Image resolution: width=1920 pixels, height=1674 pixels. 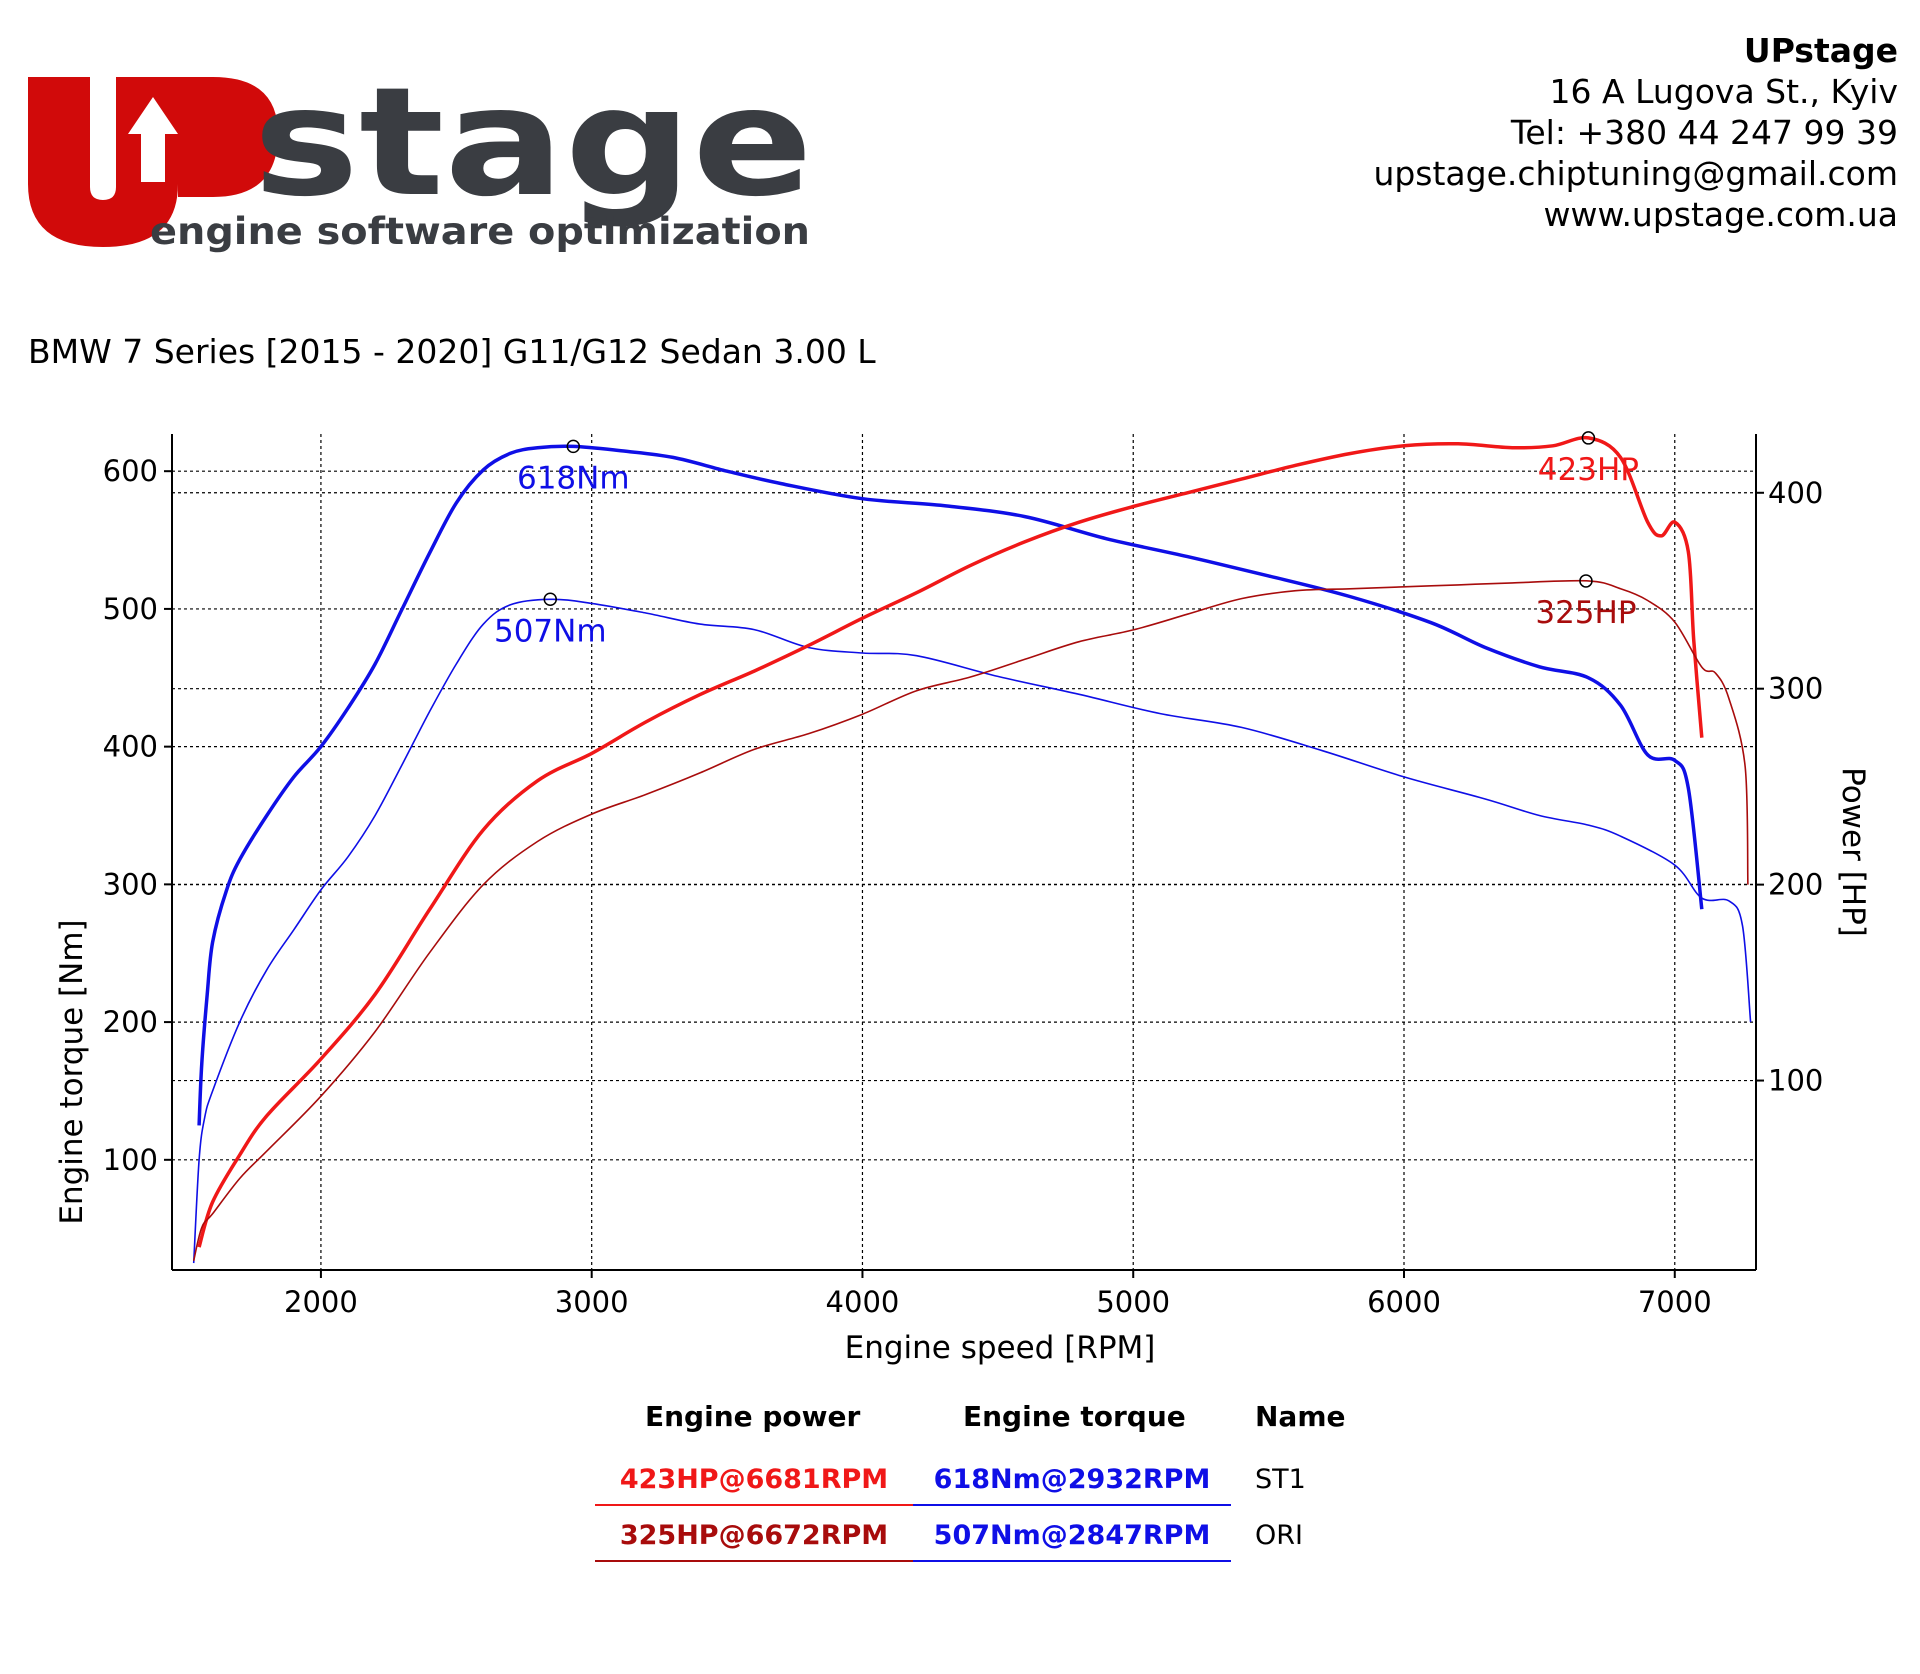 What do you see at coordinates (228, 137) in the screenshot?
I see `logo-d-shape` at bounding box center [228, 137].